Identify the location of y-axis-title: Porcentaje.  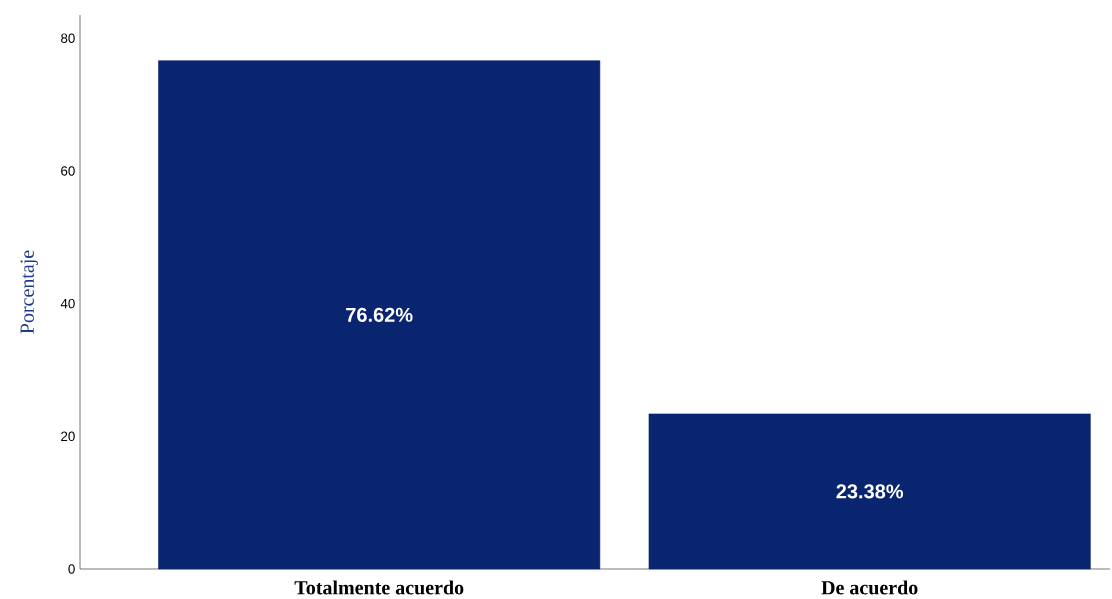
(29, 292).